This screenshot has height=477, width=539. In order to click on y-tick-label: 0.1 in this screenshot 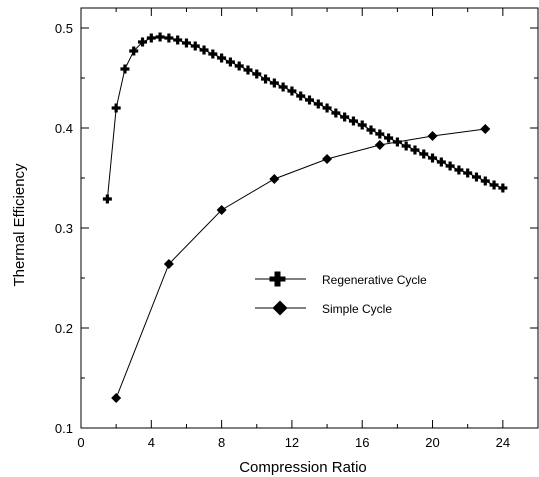, I will do `click(64, 428)`.